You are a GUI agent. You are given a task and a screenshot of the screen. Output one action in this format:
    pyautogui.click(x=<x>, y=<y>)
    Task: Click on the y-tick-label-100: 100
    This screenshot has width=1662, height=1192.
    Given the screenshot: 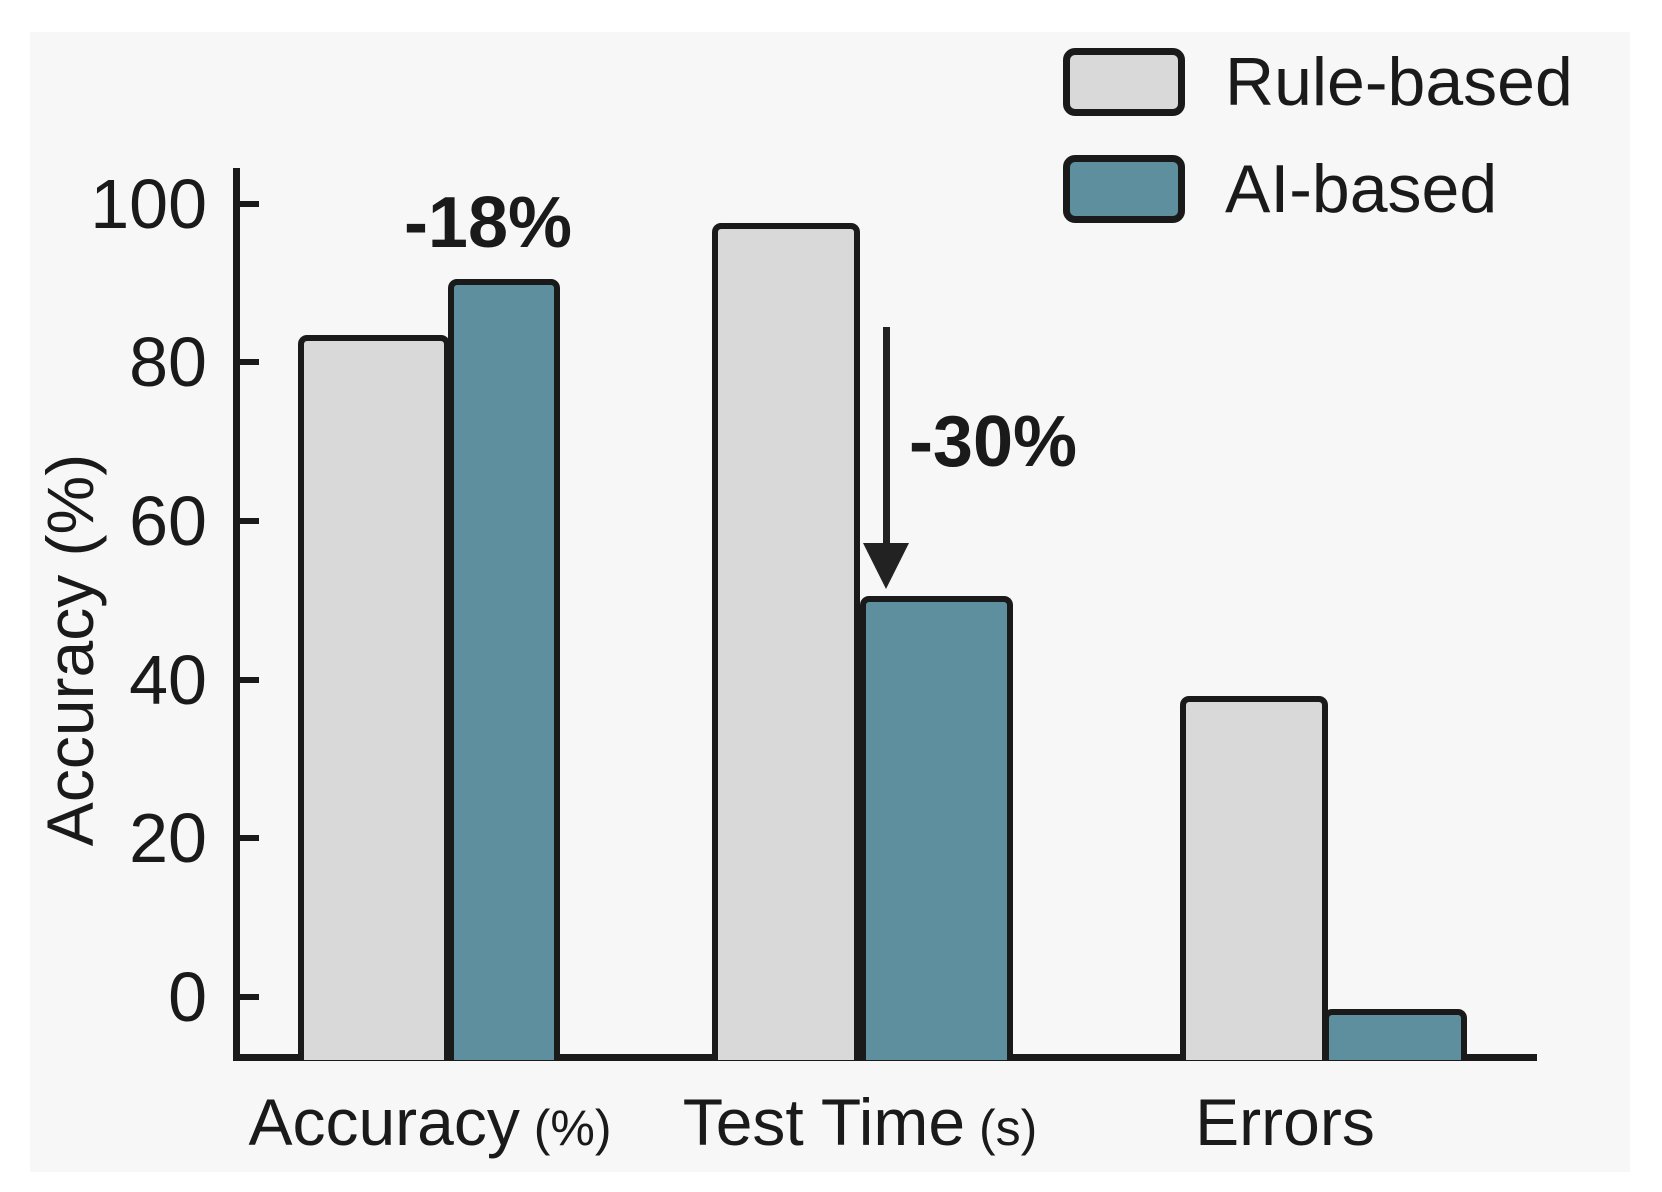 What is the action you would take?
    pyautogui.click(x=148, y=203)
    